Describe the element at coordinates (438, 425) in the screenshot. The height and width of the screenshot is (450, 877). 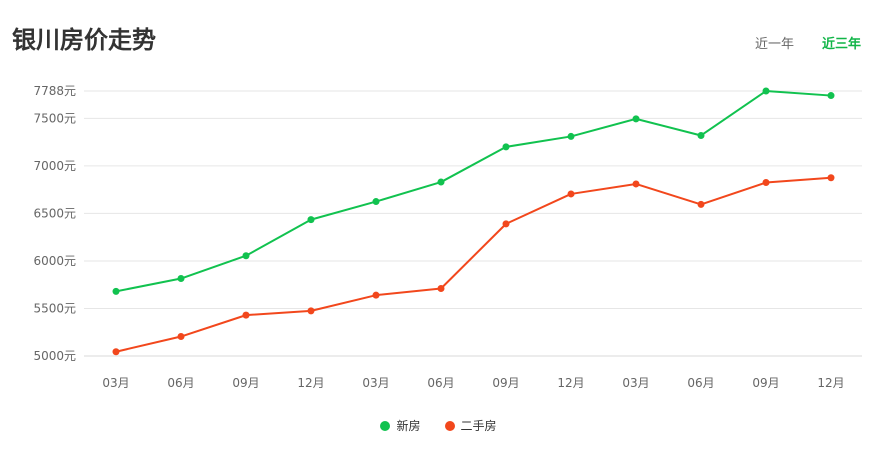
I see `legend: 新房 二手房` at that location.